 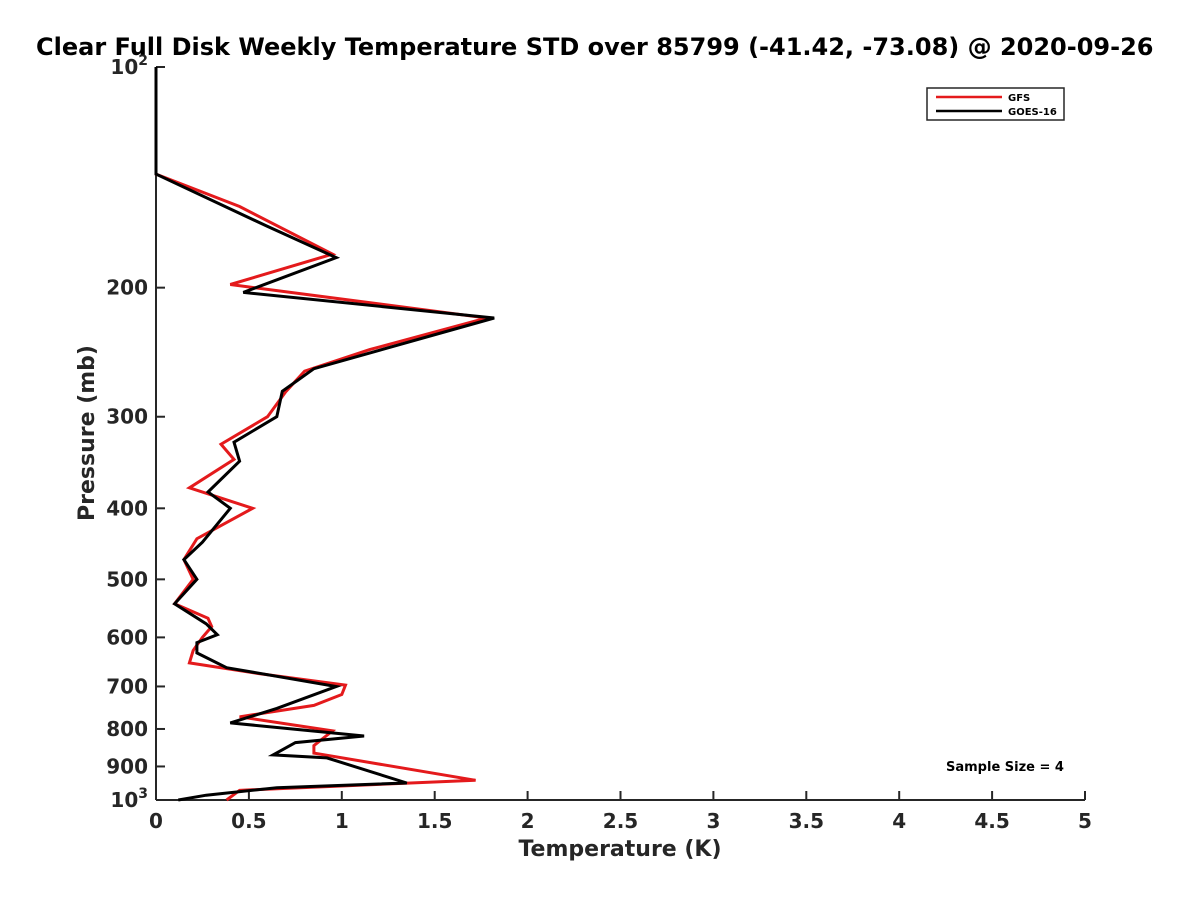 I want to click on x-tick-label: 2, so click(x=528, y=821).